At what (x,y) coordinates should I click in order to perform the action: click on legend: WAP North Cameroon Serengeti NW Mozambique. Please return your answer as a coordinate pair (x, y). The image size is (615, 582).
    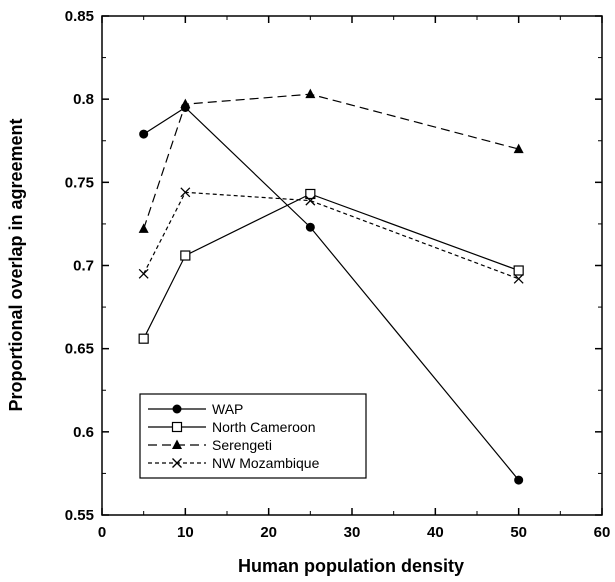
    Looking at the image, I should click on (253, 436).